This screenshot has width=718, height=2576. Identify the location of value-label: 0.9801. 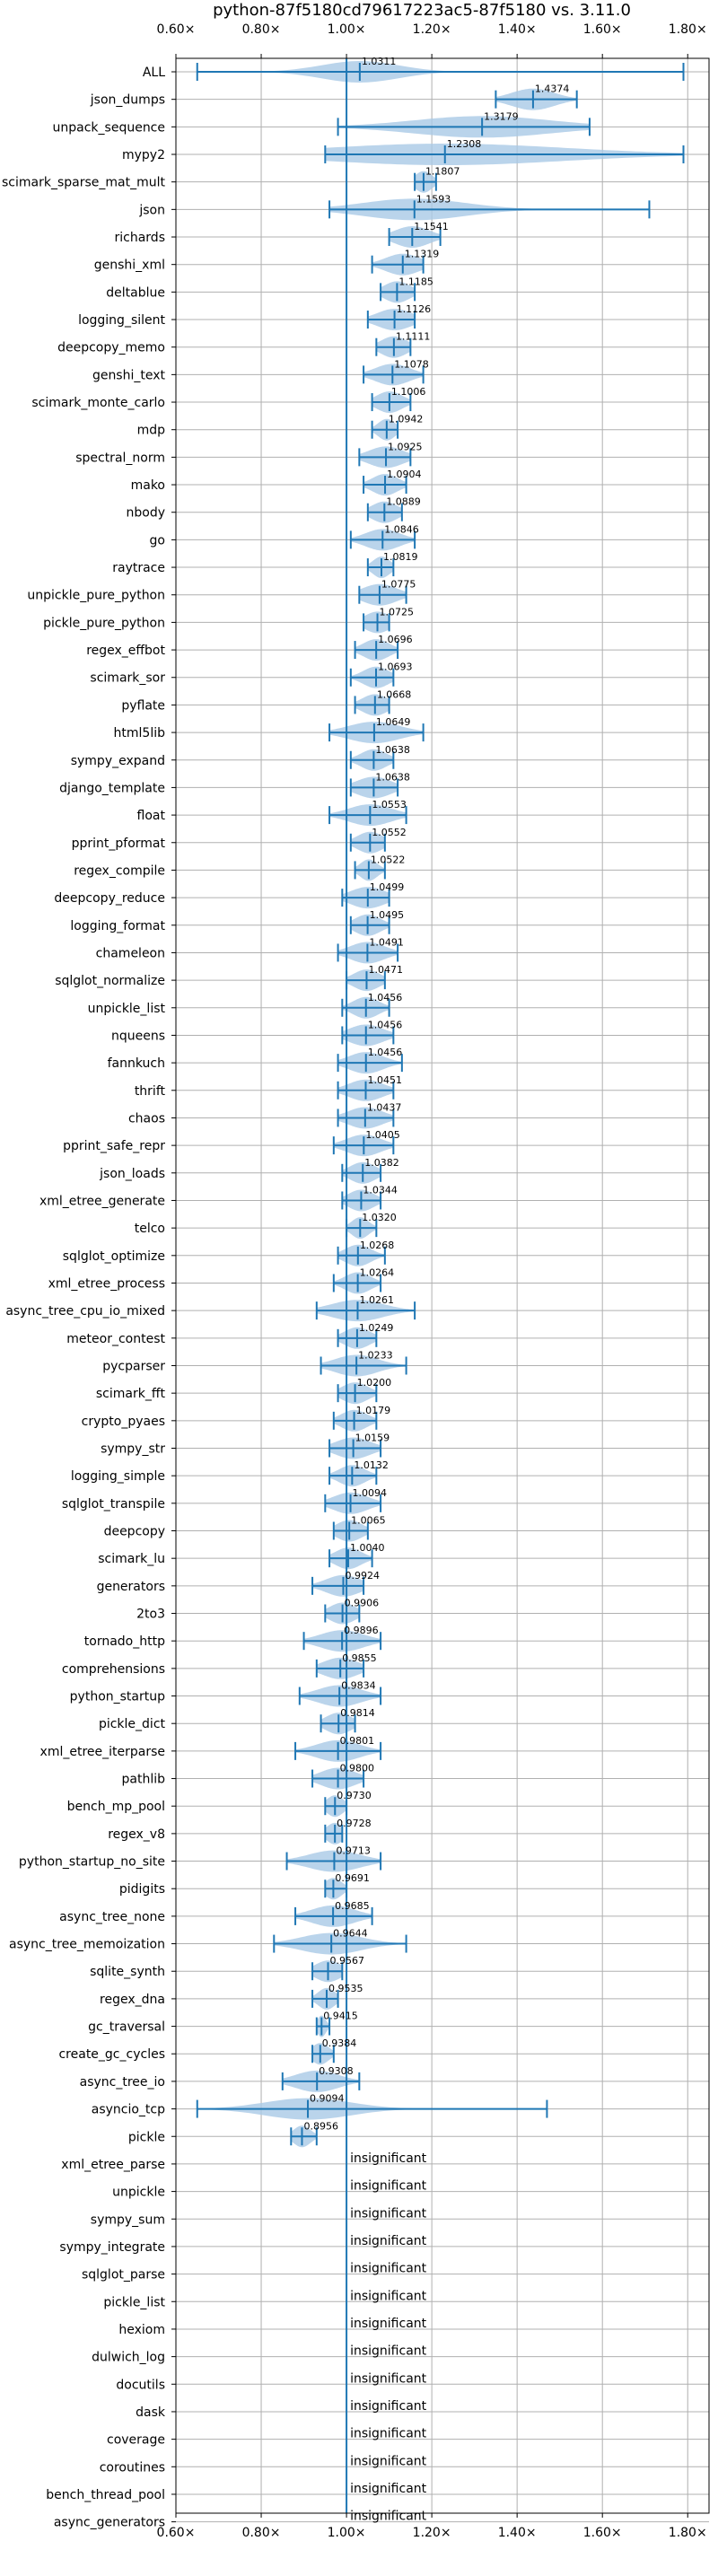
(357, 1741).